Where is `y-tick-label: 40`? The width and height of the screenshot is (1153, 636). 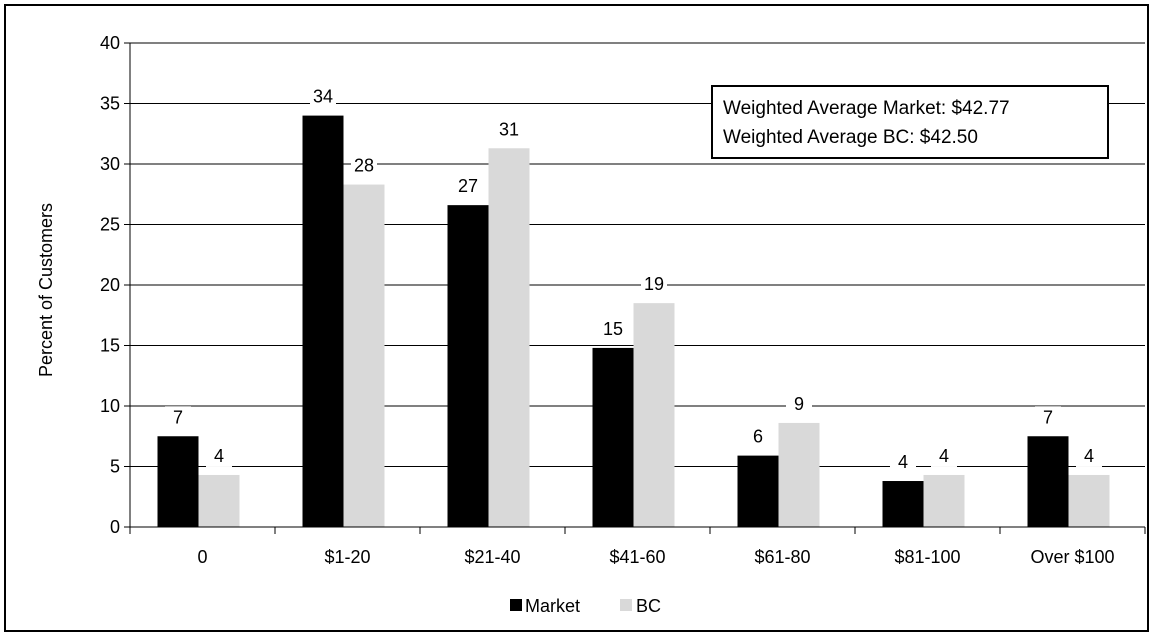
y-tick-label: 40 is located at coordinates (110, 43).